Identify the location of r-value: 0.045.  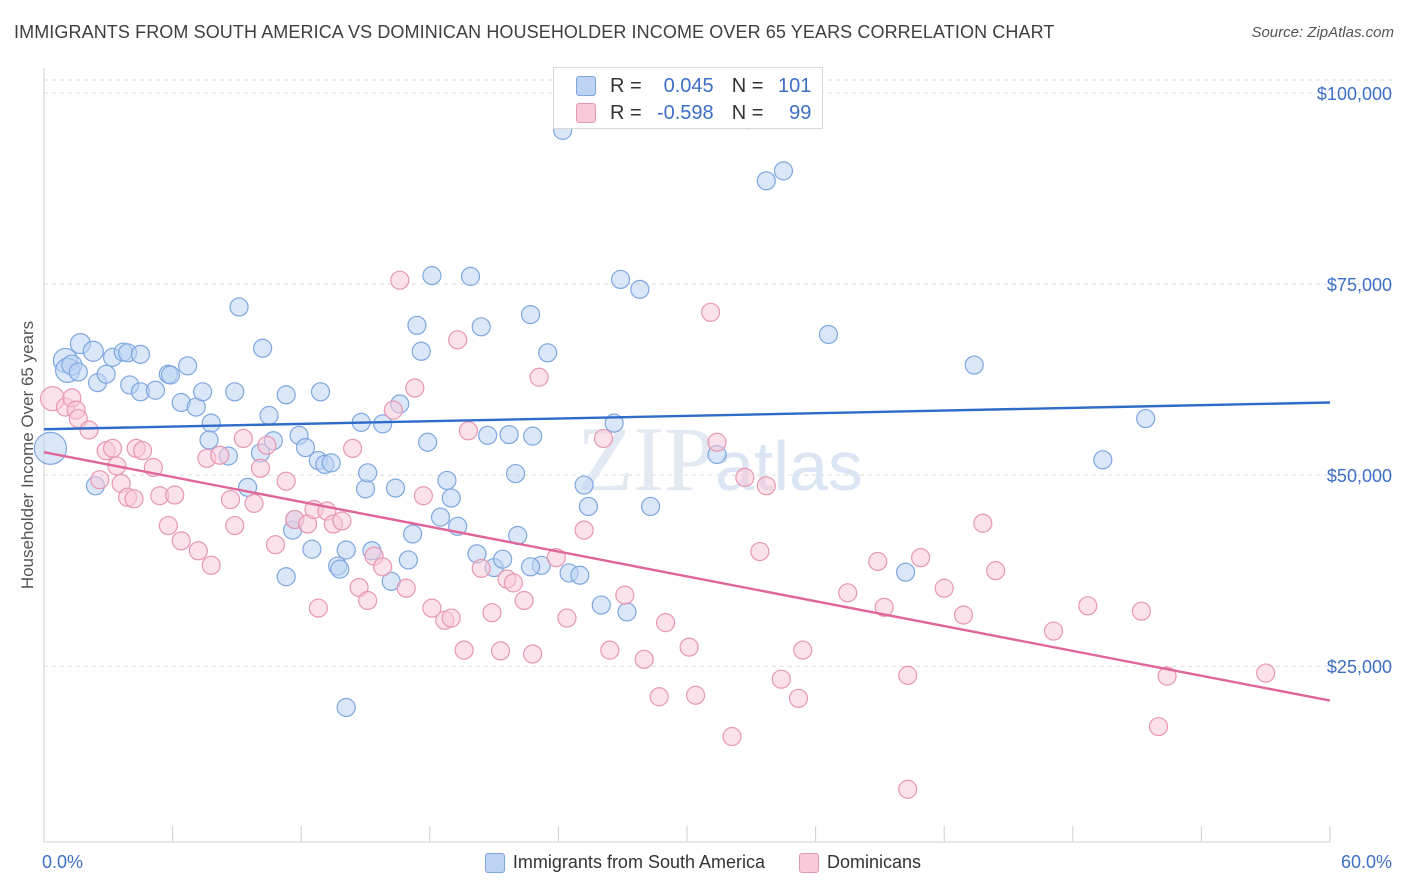
(688, 85).